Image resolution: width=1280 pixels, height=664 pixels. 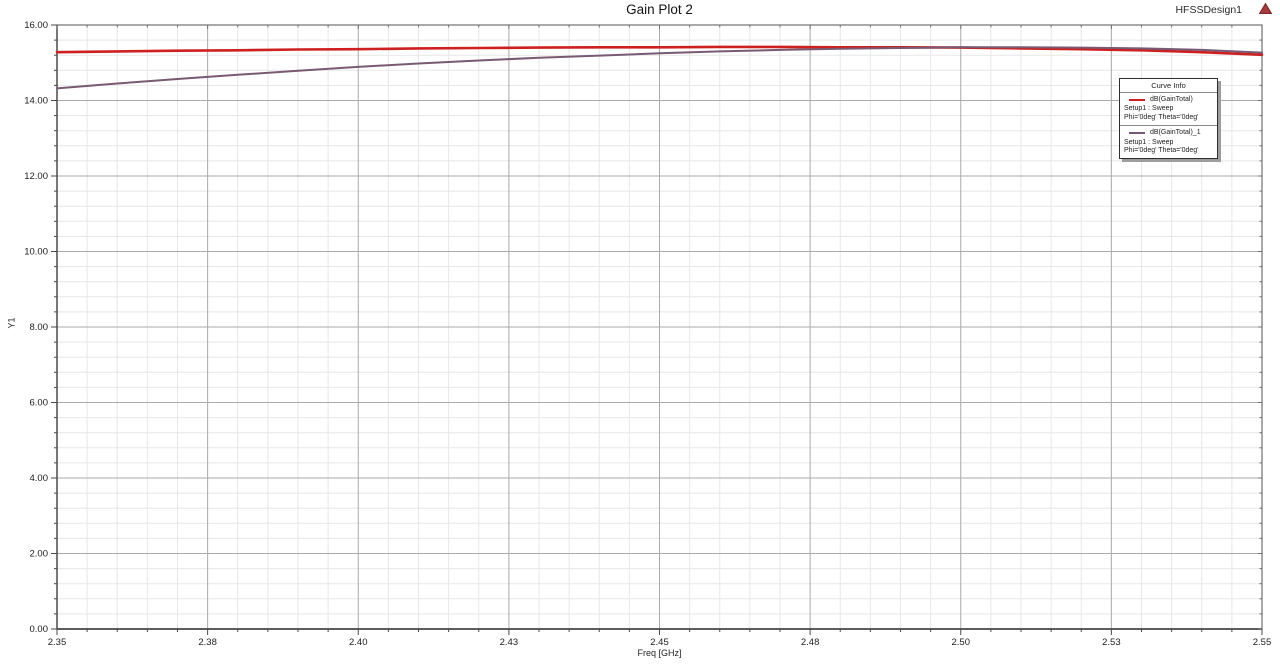 I want to click on svg-text: 2.53, so click(x=1111, y=642).